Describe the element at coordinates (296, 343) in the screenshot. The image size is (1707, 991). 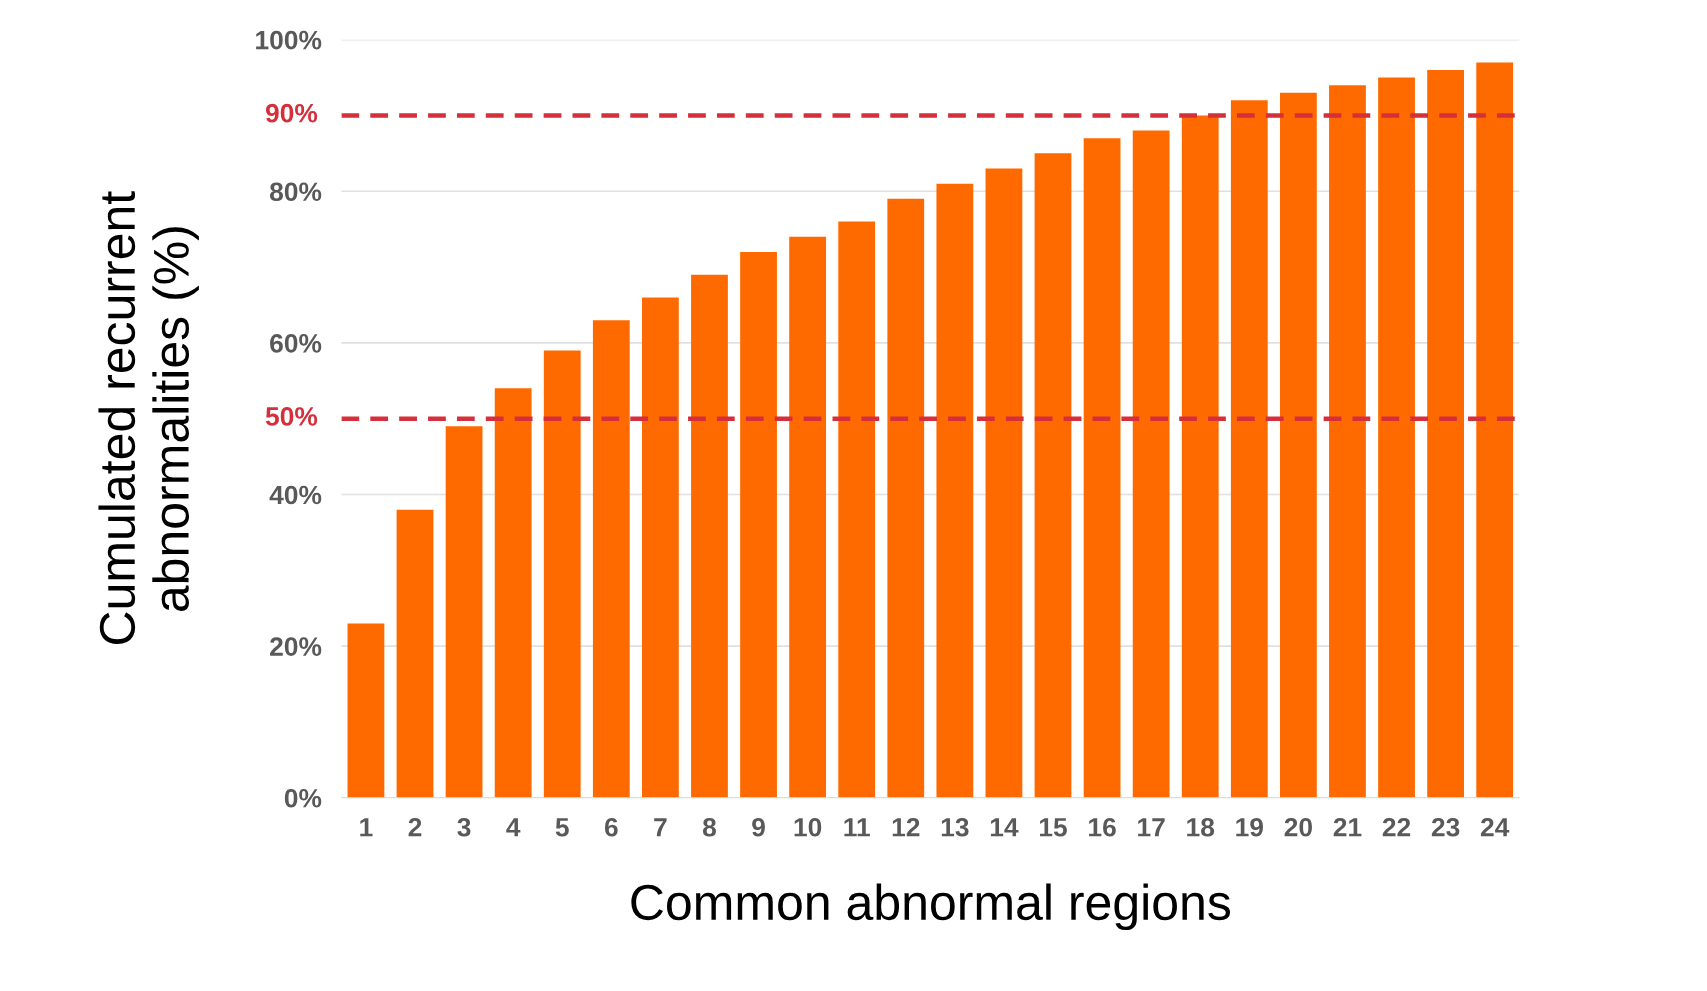
I see `y-tick-label: 60%` at that location.